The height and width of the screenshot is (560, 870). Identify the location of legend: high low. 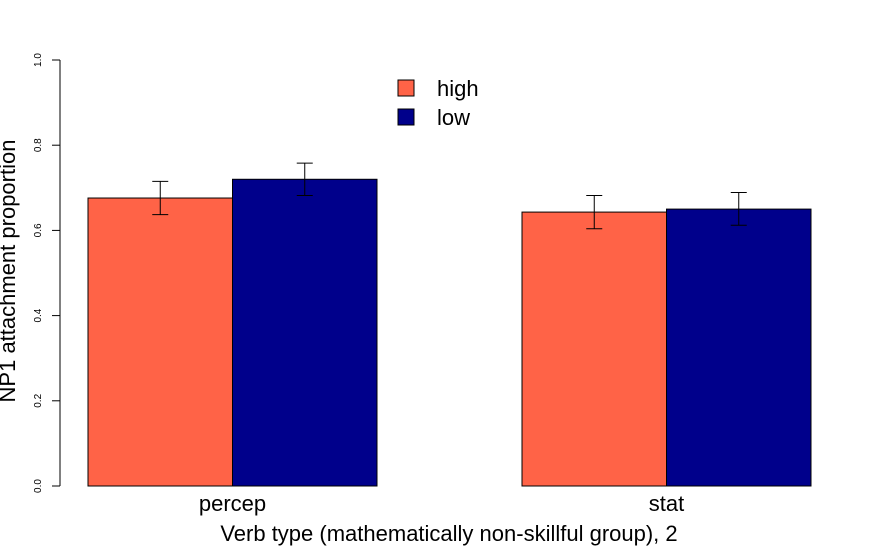
(438, 103).